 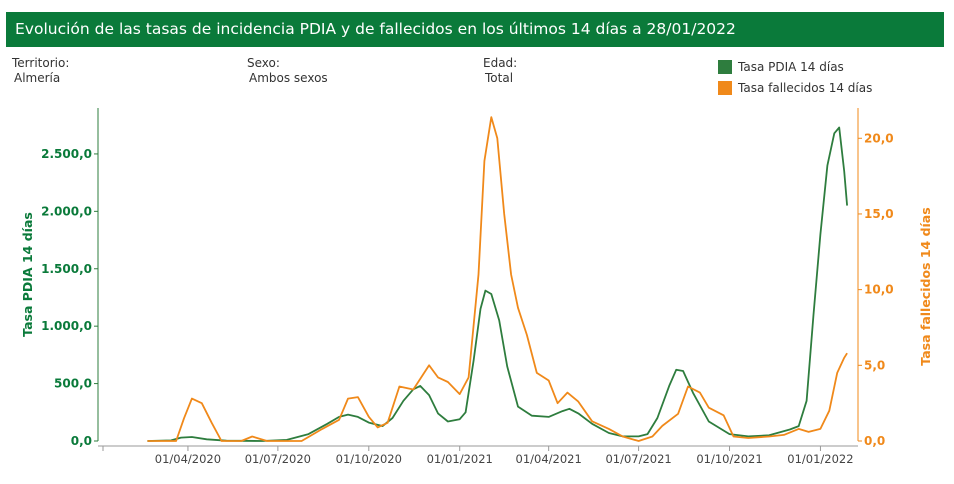 I want to click on filter-value: Almería, so click(x=37, y=78).